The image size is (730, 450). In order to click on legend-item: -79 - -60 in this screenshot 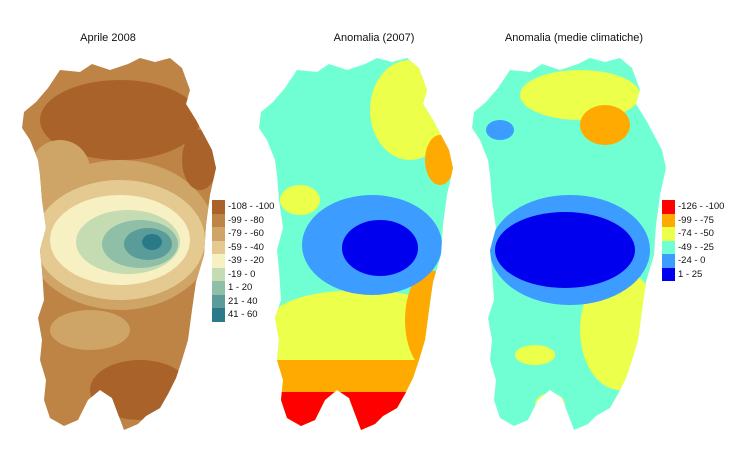, I will do `click(243, 234)`.